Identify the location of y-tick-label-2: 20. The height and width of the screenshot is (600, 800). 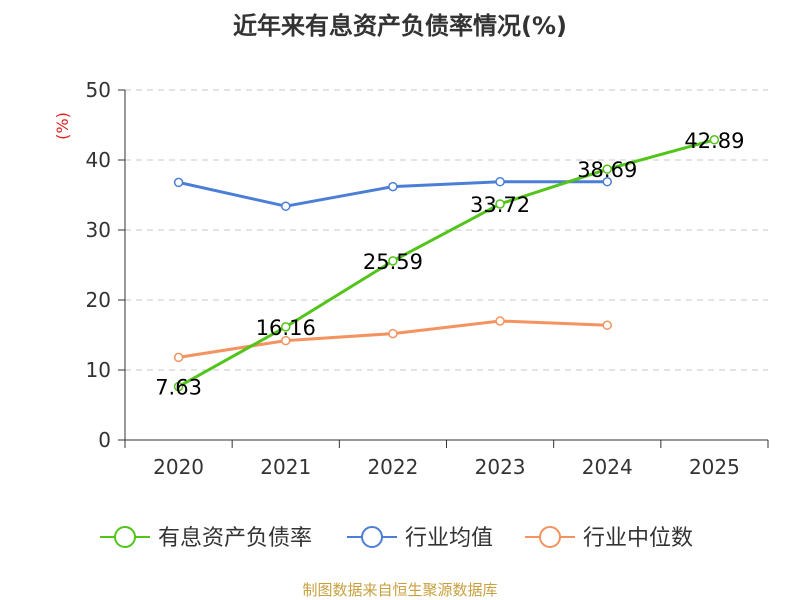
(98, 300).